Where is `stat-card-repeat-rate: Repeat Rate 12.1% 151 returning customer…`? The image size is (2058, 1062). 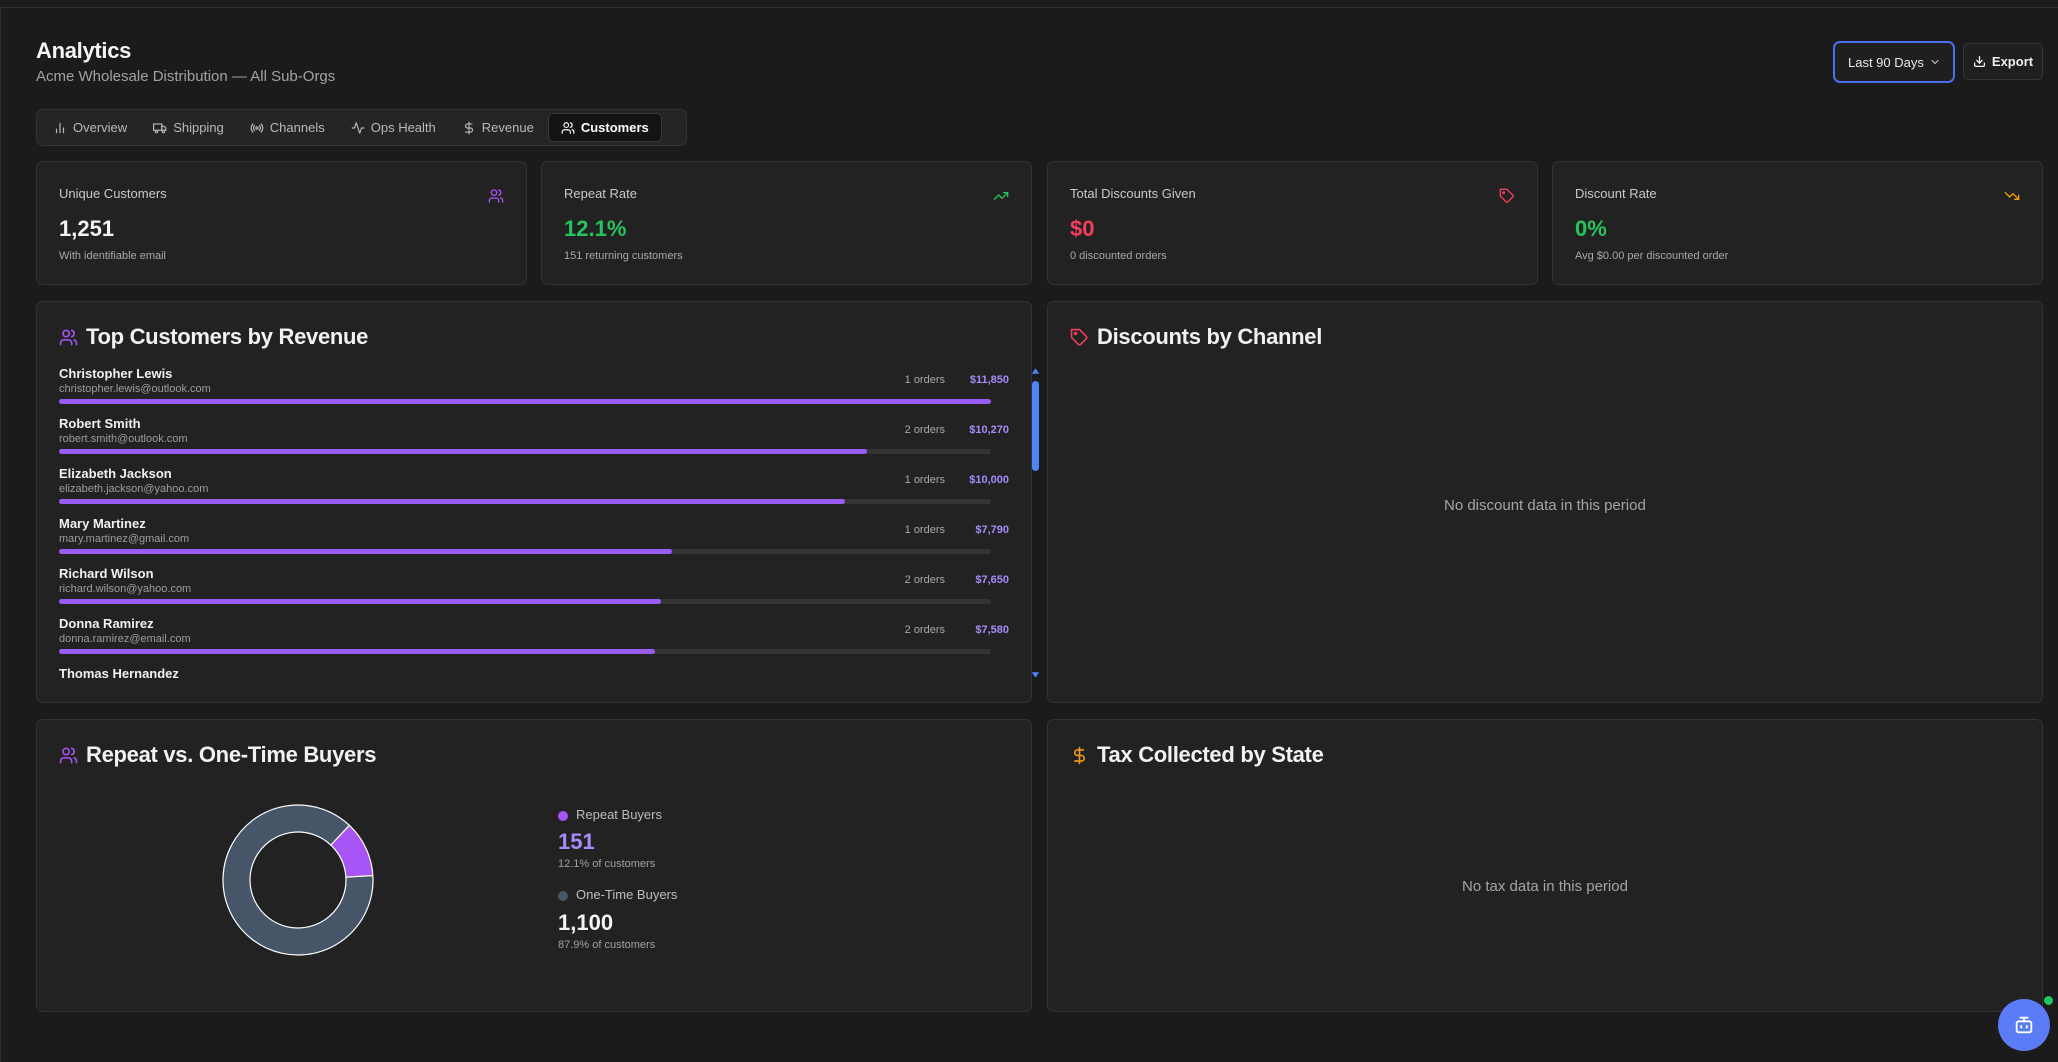 stat-card-repeat-rate: Repeat Rate 12.1% 151 returning customer… is located at coordinates (786, 223).